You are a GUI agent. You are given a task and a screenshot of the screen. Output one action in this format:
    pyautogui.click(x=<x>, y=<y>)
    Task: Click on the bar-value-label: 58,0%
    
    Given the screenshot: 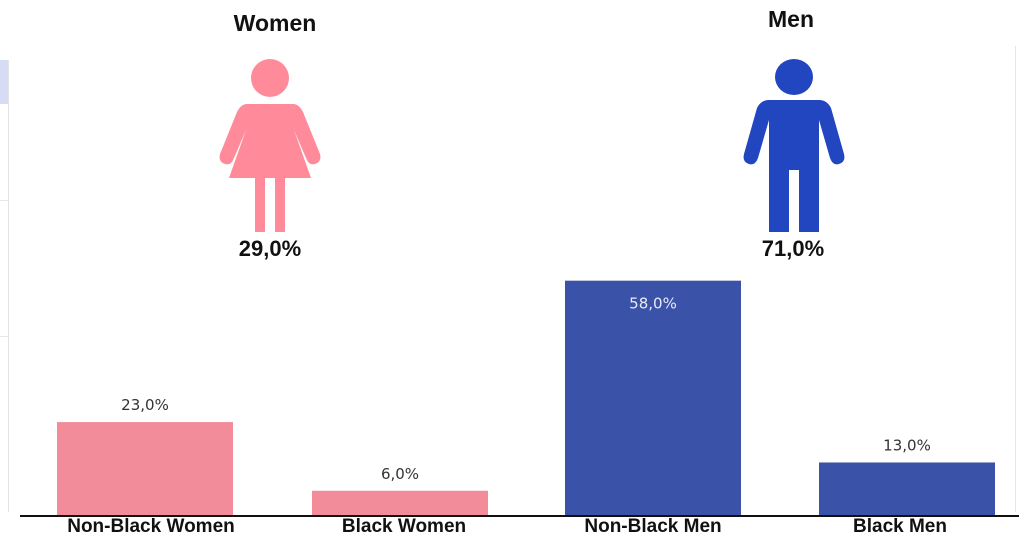 What is the action you would take?
    pyautogui.click(x=653, y=304)
    